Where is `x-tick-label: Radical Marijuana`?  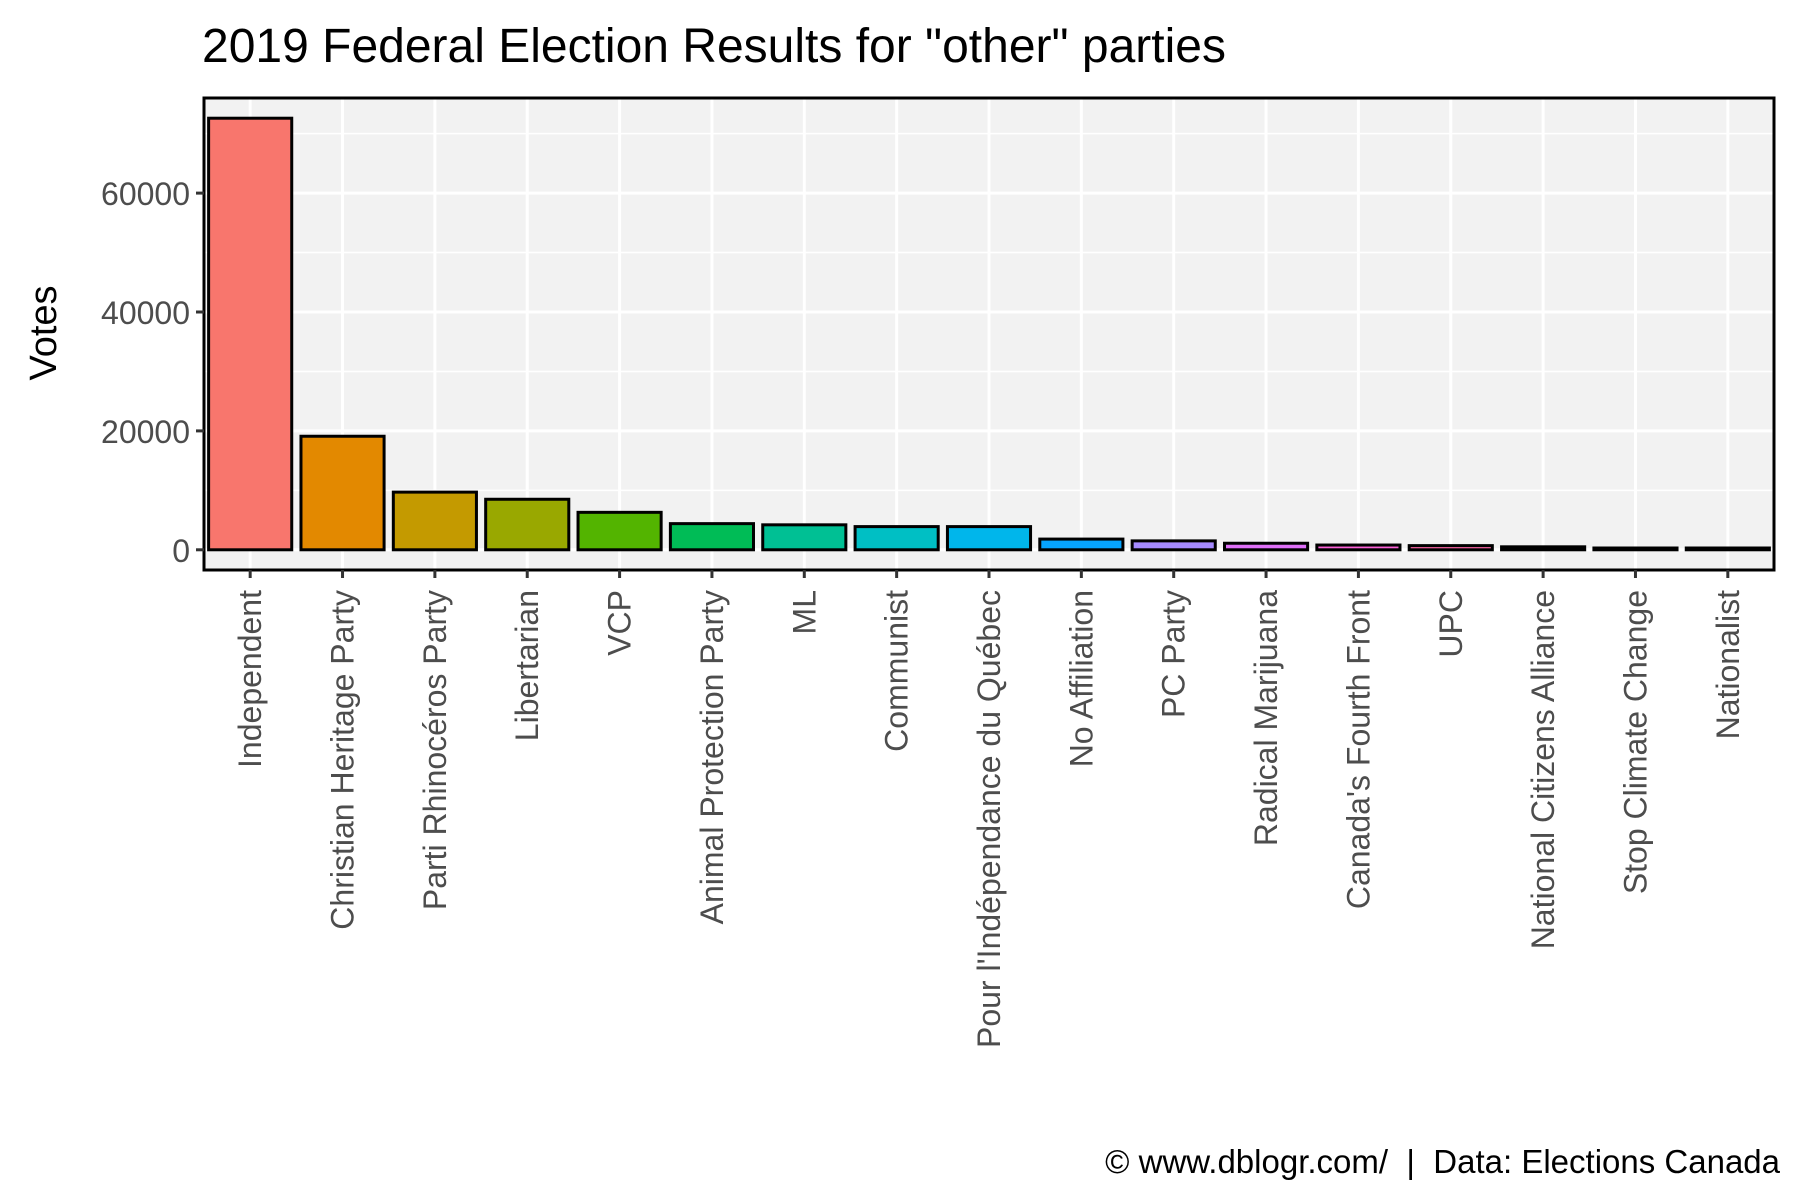
x-tick-label: Radical Marijuana is located at coordinates (1266, 718).